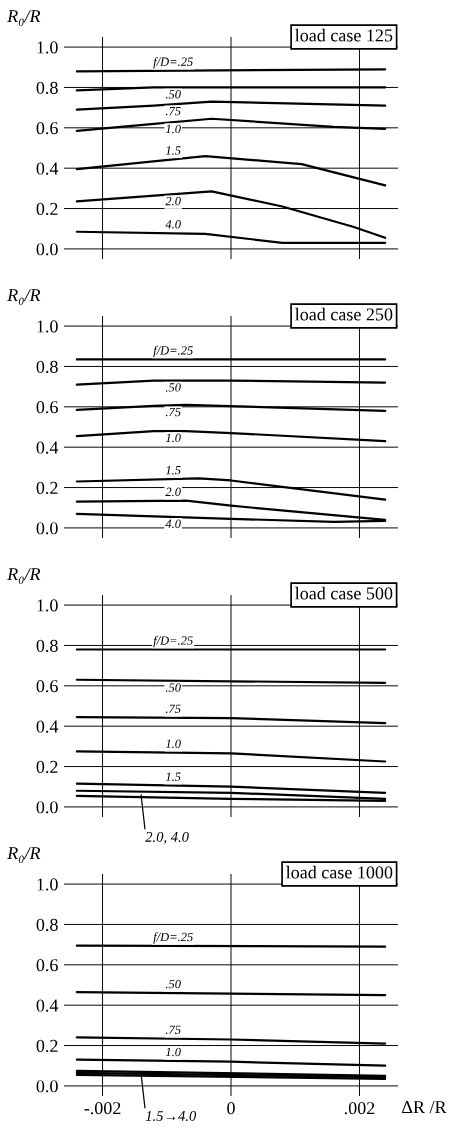 The image size is (451, 1134). Describe the element at coordinates (339, 872) in the screenshot. I see `chart-title: load case 1000` at that location.